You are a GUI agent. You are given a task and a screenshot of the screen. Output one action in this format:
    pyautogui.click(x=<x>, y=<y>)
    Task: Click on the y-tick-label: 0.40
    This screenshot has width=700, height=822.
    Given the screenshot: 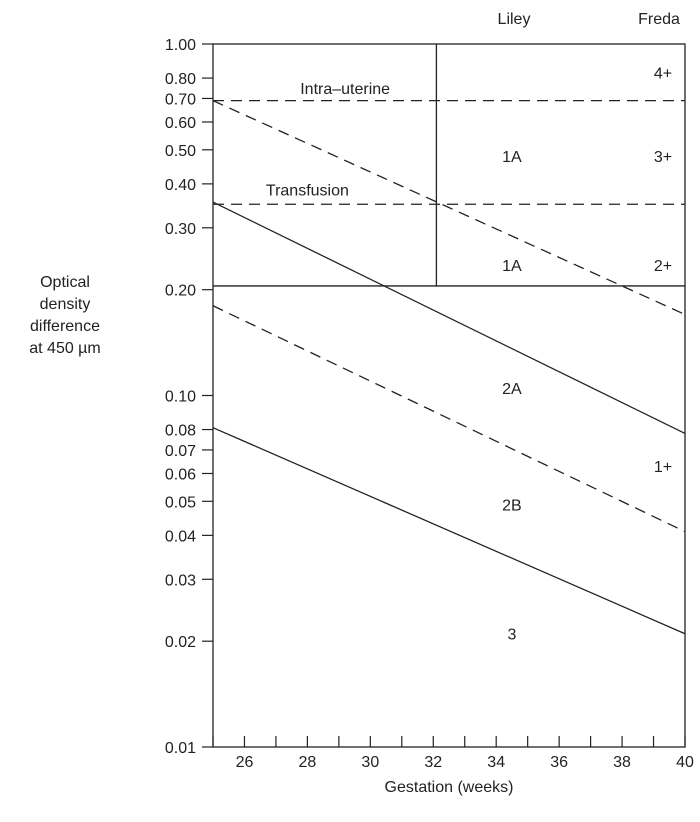 What is the action you would take?
    pyautogui.click(x=180, y=185)
    